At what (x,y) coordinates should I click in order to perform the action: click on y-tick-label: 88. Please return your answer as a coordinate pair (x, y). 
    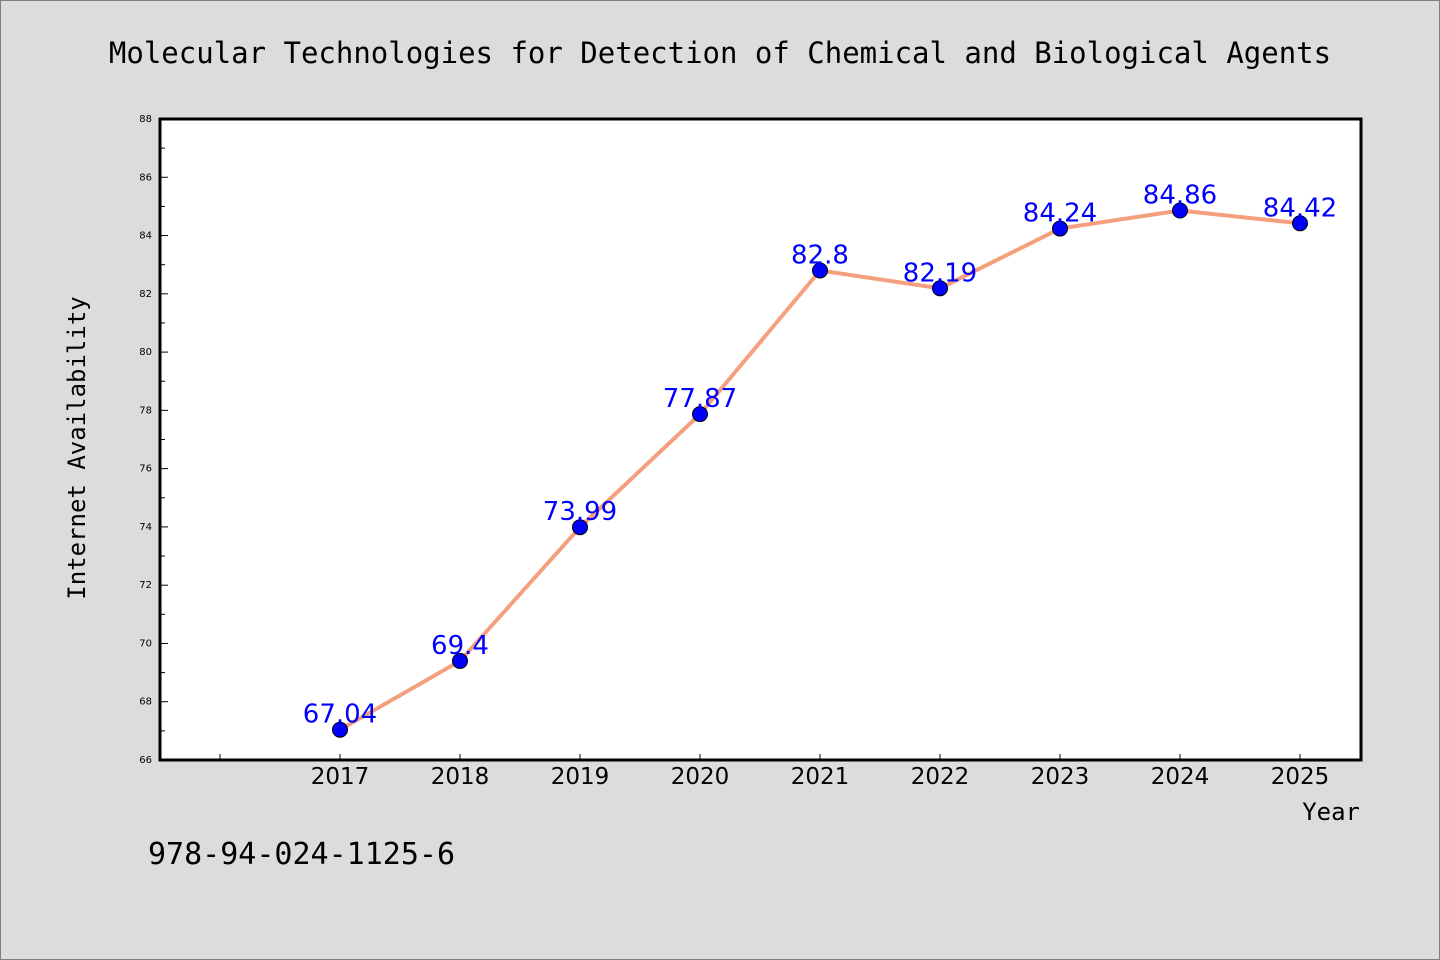
    Looking at the image, I should click on (145, 119).